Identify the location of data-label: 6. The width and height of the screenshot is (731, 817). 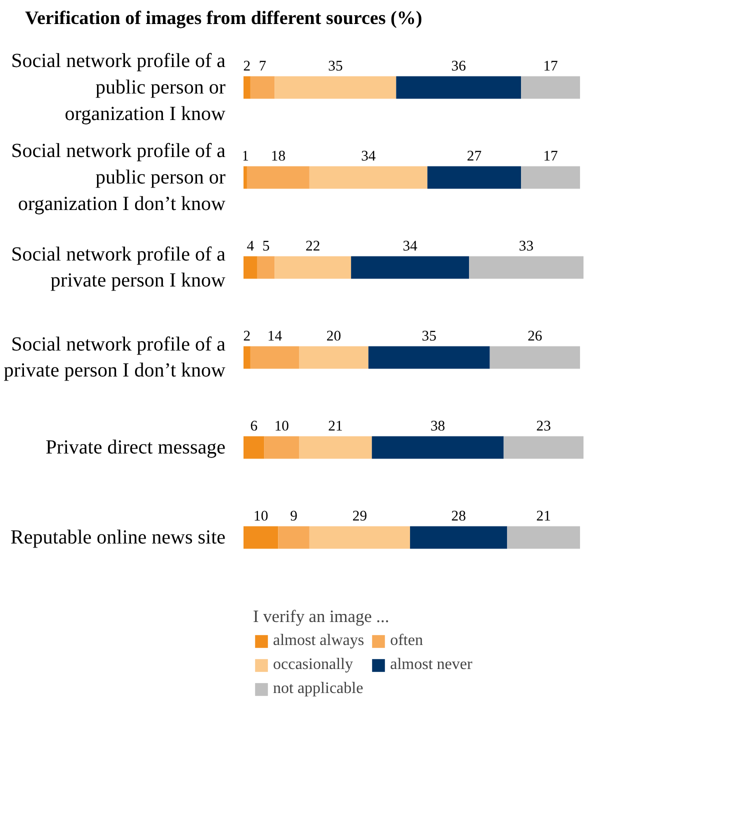
(254, 426).